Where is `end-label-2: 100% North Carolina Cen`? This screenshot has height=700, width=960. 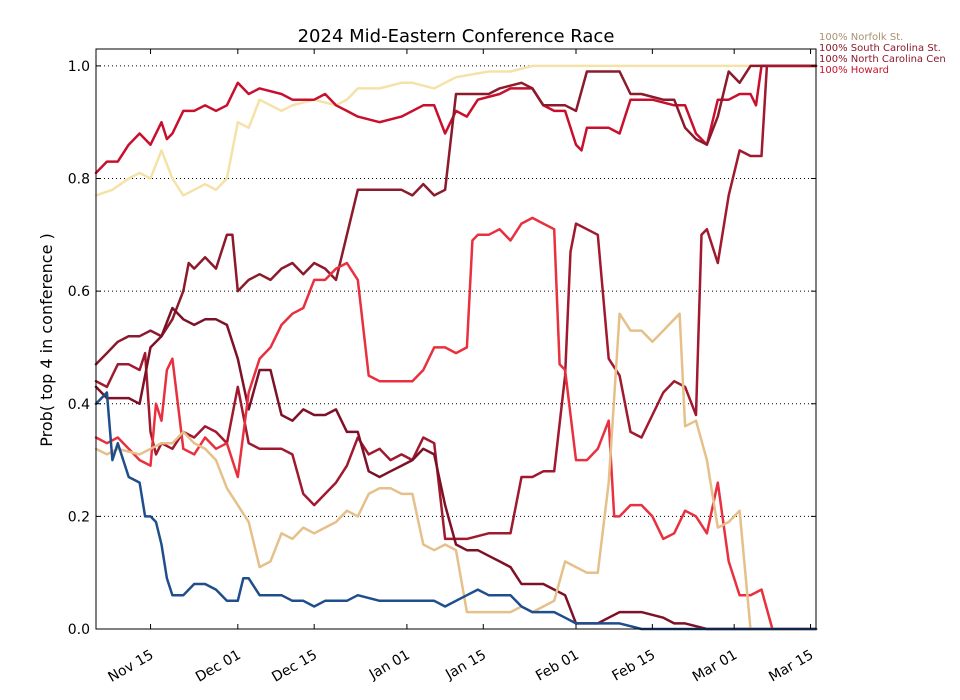 end-label-2: 100% North Carolina Cen is located at coordinates (882, 59).